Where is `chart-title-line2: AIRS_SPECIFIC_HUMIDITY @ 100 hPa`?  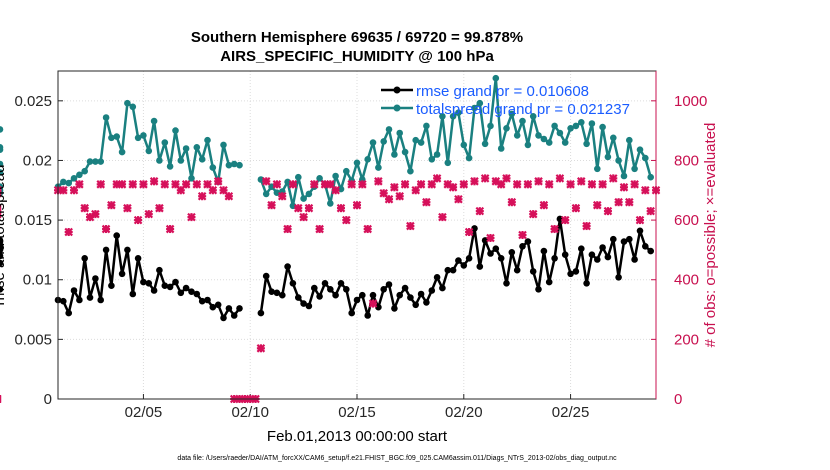 chart-title-line2: AIRS_SPECIFIC_HUMIDITY @ 100 hPa is located at coordinates (357, 56).